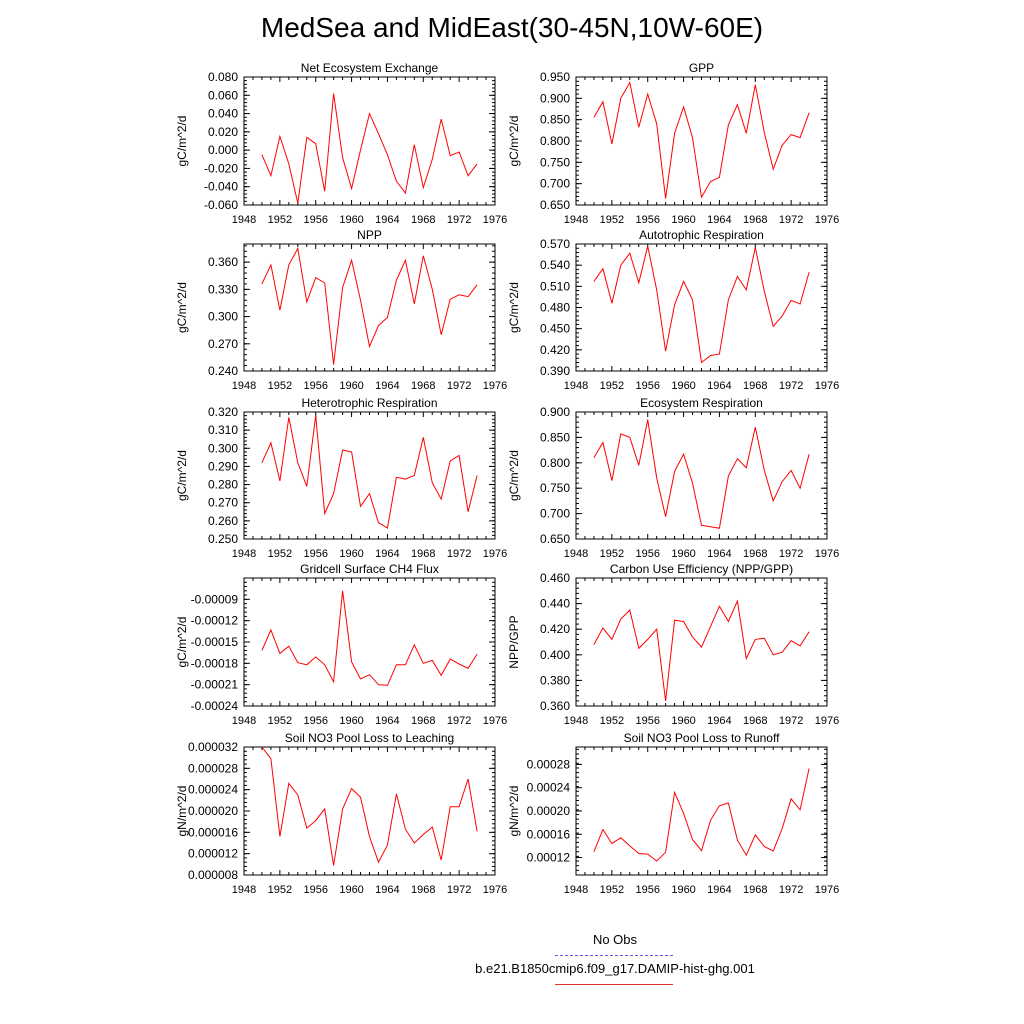 Image resolution: width=1024 pixels, height=1024 pixels. Describe the element at coordinates (514, 811) in the screenshot. I see `y-axis-label: gN/m^2/d` at that location.